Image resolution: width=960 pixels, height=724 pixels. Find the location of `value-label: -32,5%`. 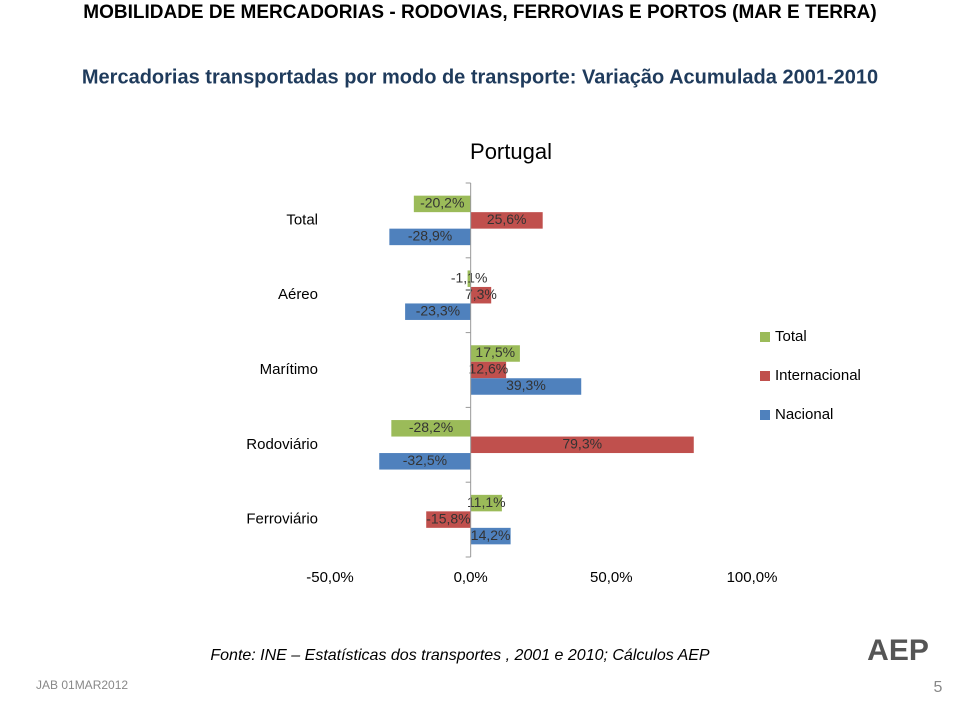

value-label: -32,5% is located at coordinates (425, 460).